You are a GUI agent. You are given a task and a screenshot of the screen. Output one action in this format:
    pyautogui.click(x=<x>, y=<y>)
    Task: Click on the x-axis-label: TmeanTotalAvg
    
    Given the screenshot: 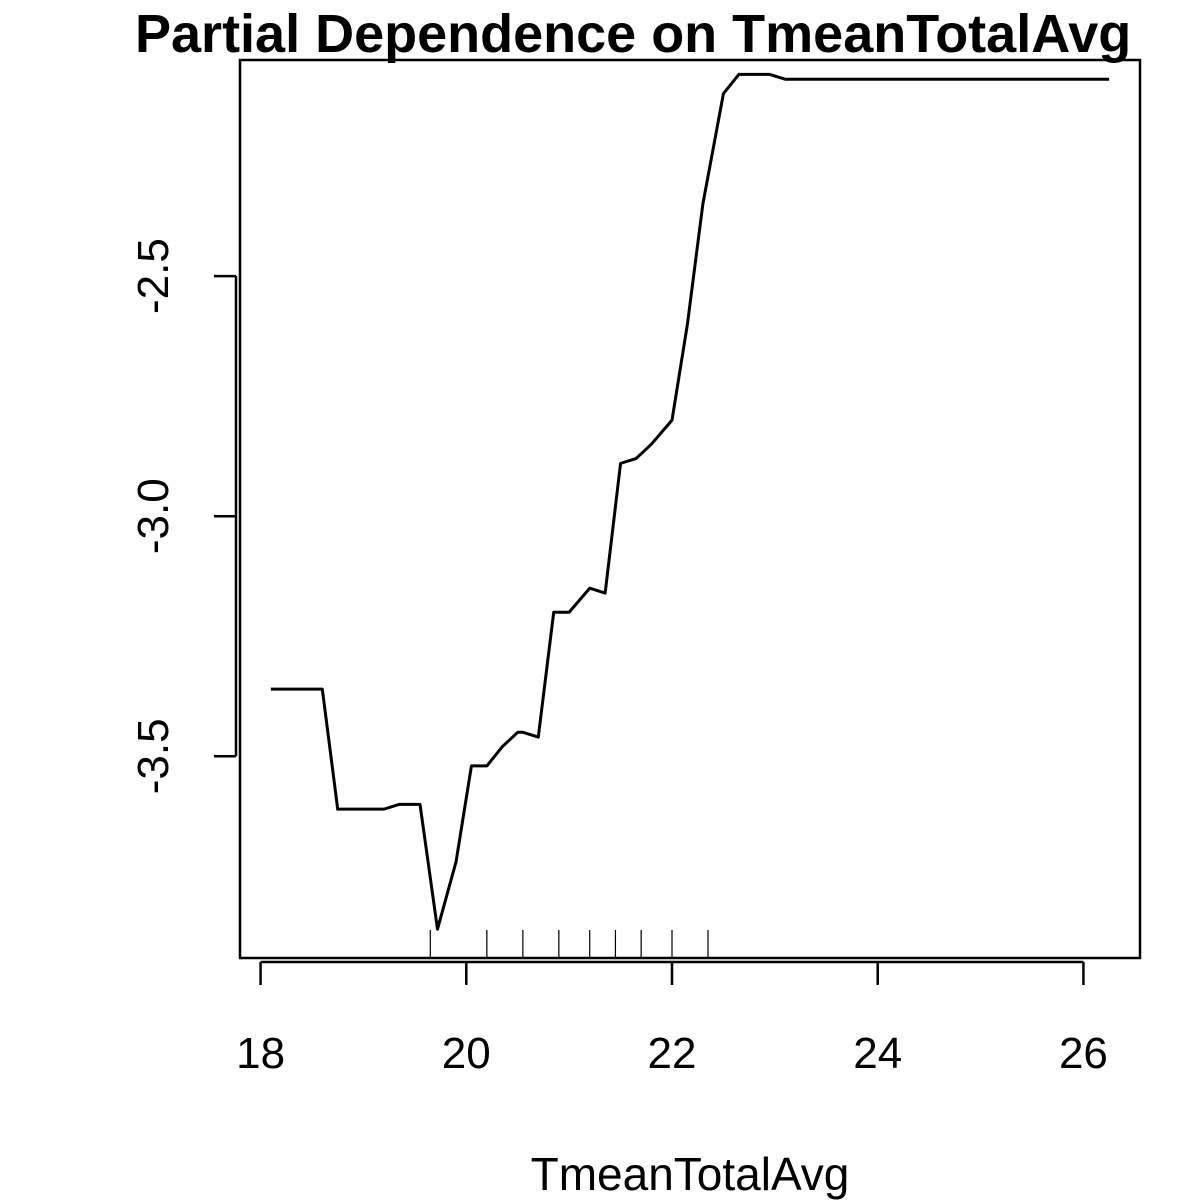 What is the action you would take?
    pyautogui.click(x=690, y=1174)
    